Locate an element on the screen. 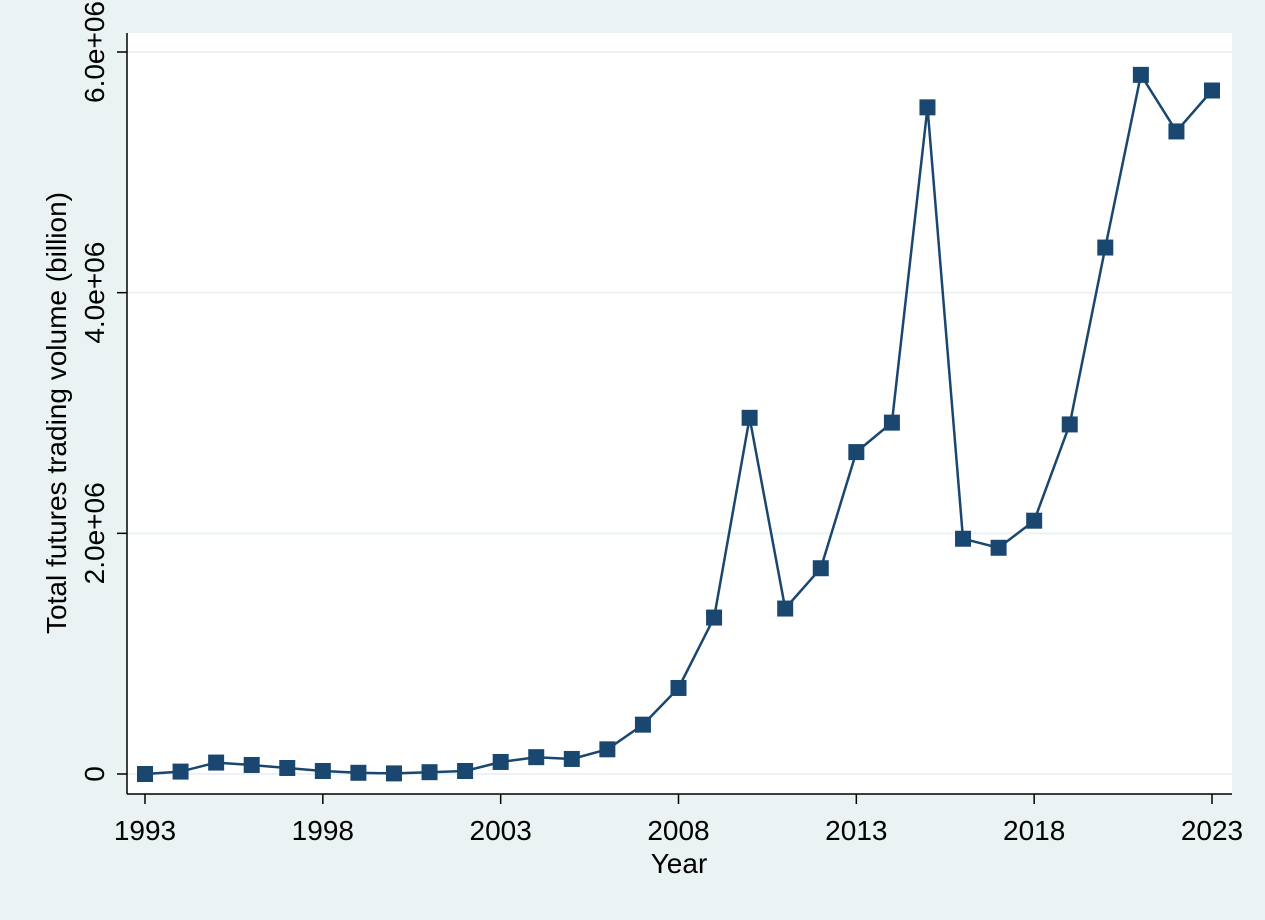 This screenshot has width=1265, height=920. x-tick-label: 2003 is located at coordinates (501, 830).